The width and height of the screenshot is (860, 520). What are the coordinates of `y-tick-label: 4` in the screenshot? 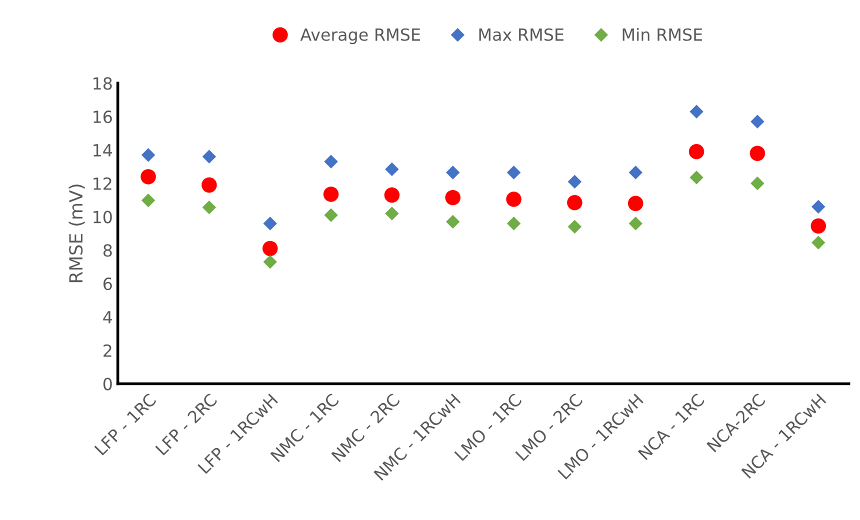 It's located at (107, 317).